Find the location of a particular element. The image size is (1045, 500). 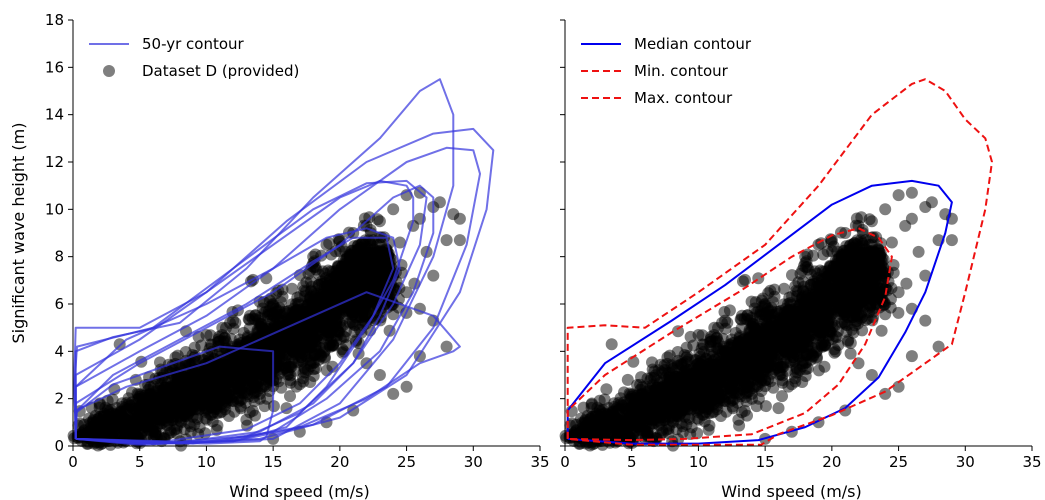

y-tick-label: 6 is located at coordinates (59, 304).